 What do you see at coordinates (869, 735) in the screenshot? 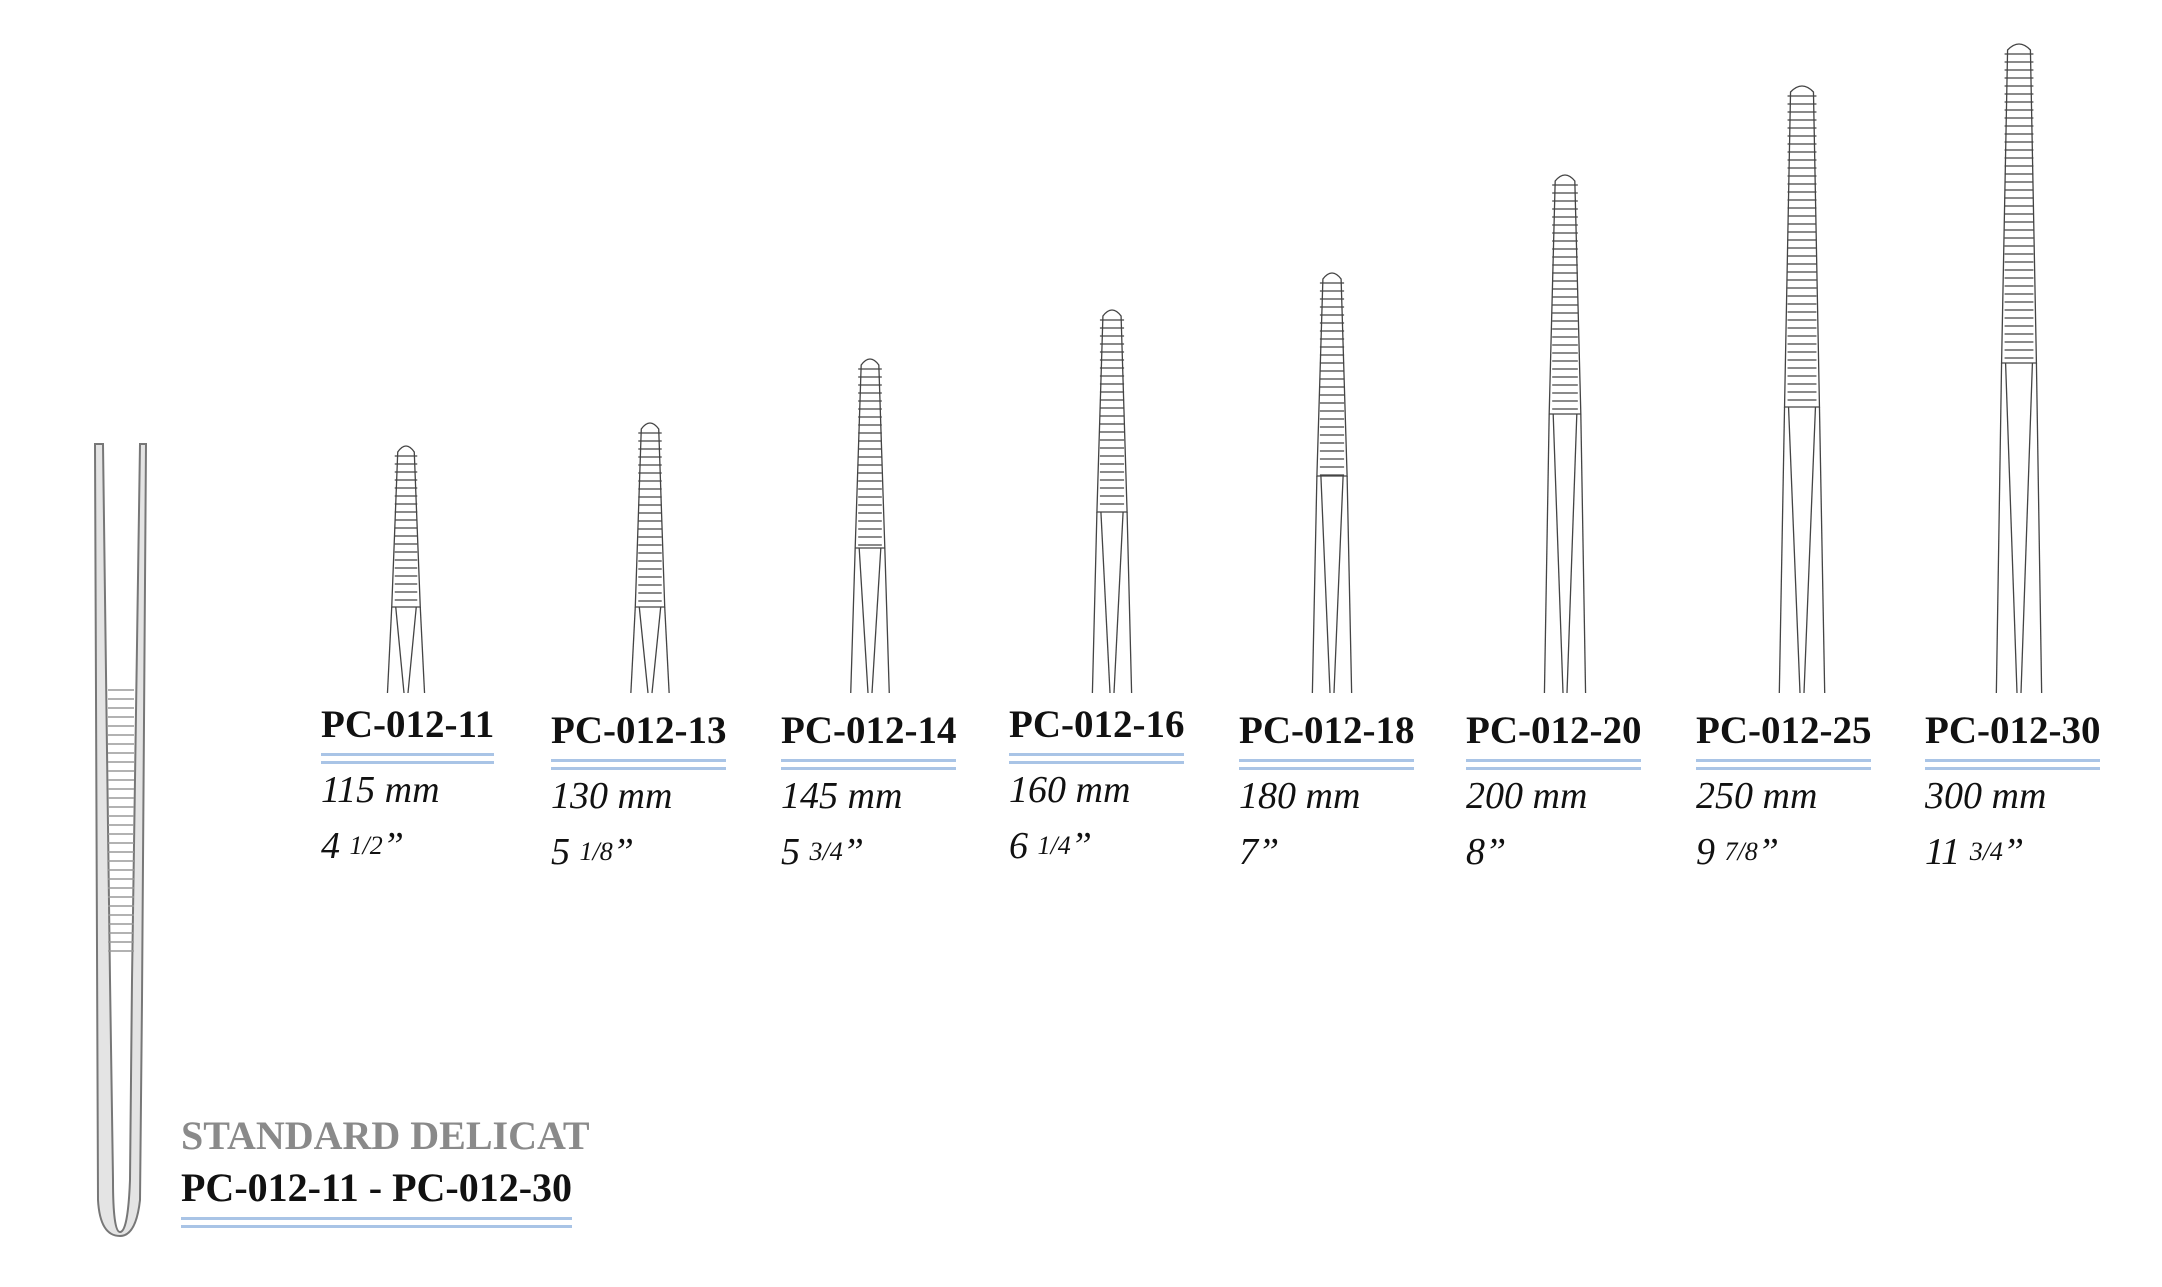
I see `product-code: PC-012-14` at bounding box center [869, 735].